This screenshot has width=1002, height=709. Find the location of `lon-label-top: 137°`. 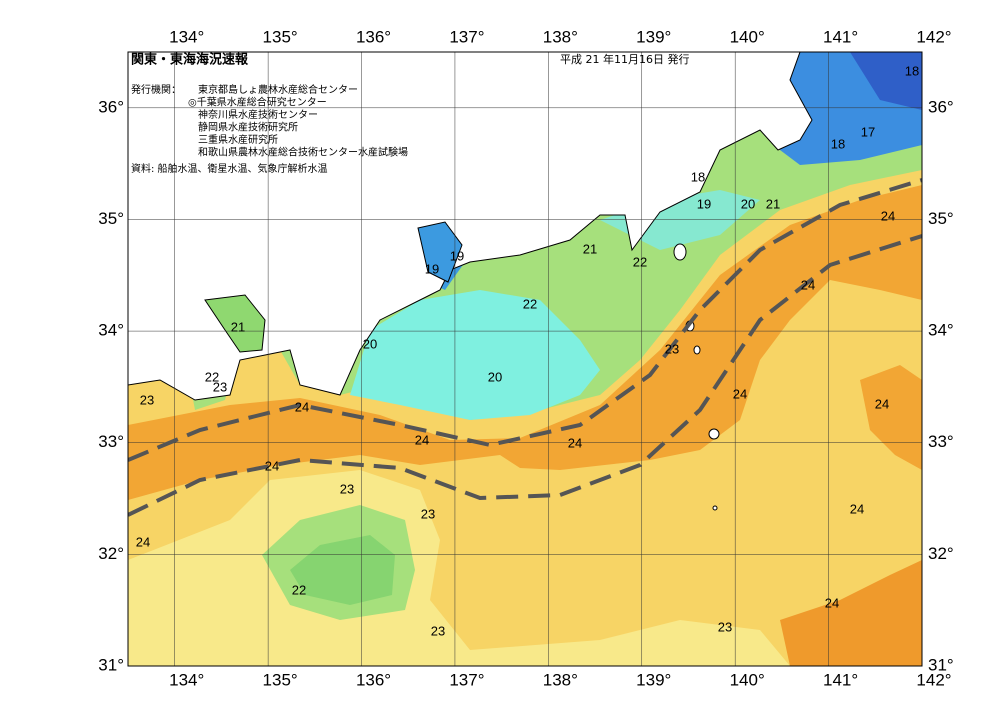

lon-label-top: 137° is located at coordinates (466, 36).